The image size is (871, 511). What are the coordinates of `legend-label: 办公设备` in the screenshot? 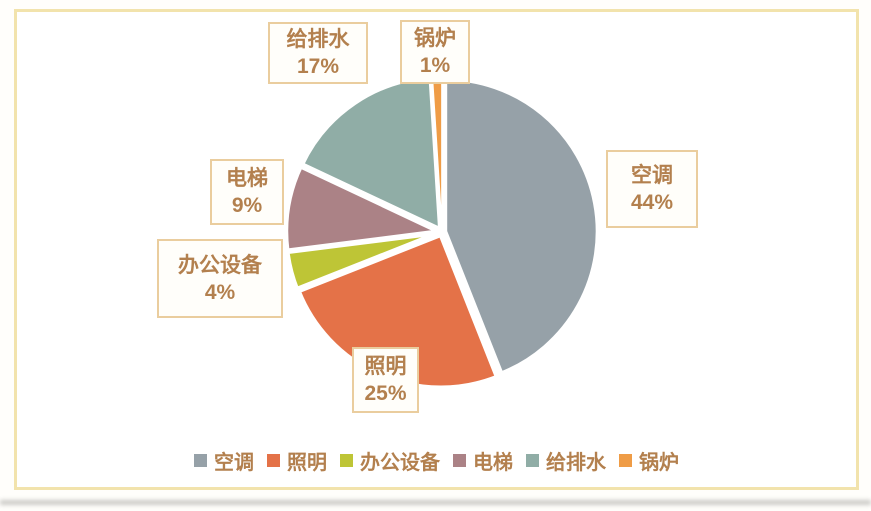 It's located at (400, 462).